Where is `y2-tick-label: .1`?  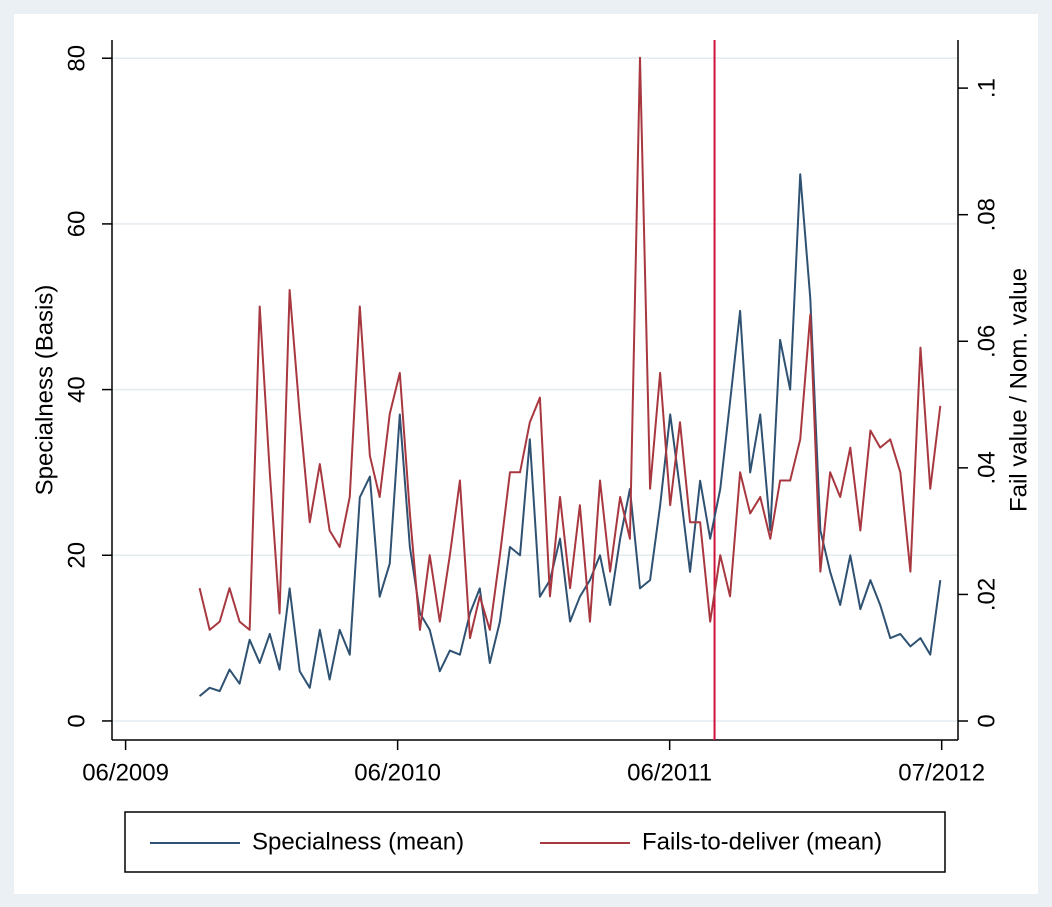 y2-tick-label: .1 is located at coordinates (986, 88).